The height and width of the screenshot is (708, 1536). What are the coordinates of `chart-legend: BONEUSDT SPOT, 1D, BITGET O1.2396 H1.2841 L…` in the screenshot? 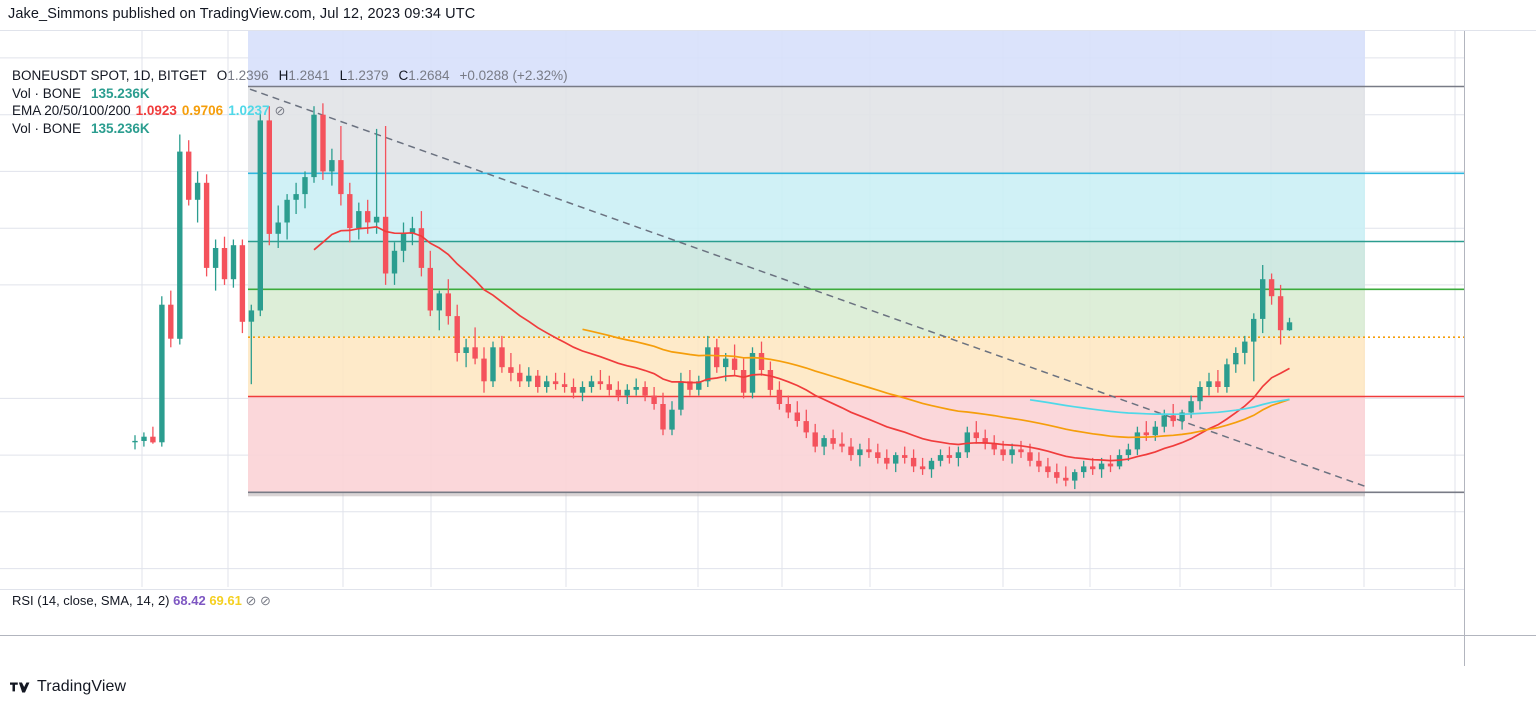 It's located at (290, 102).